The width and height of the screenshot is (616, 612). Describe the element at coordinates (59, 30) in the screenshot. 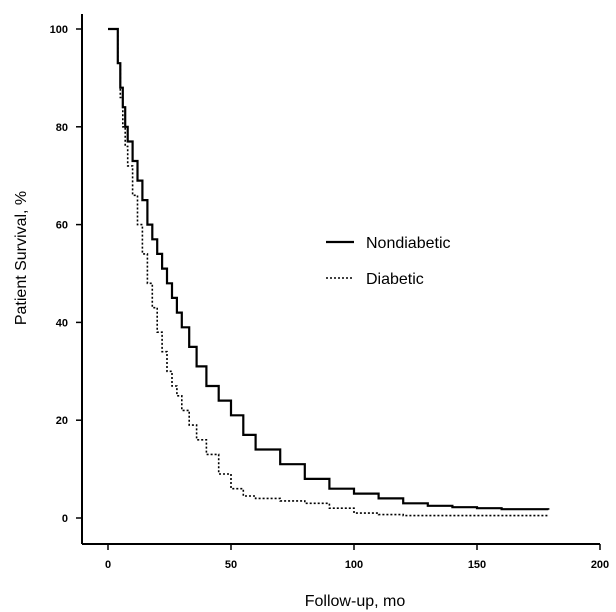

I see `y-tick-label-100: 100` at that location.